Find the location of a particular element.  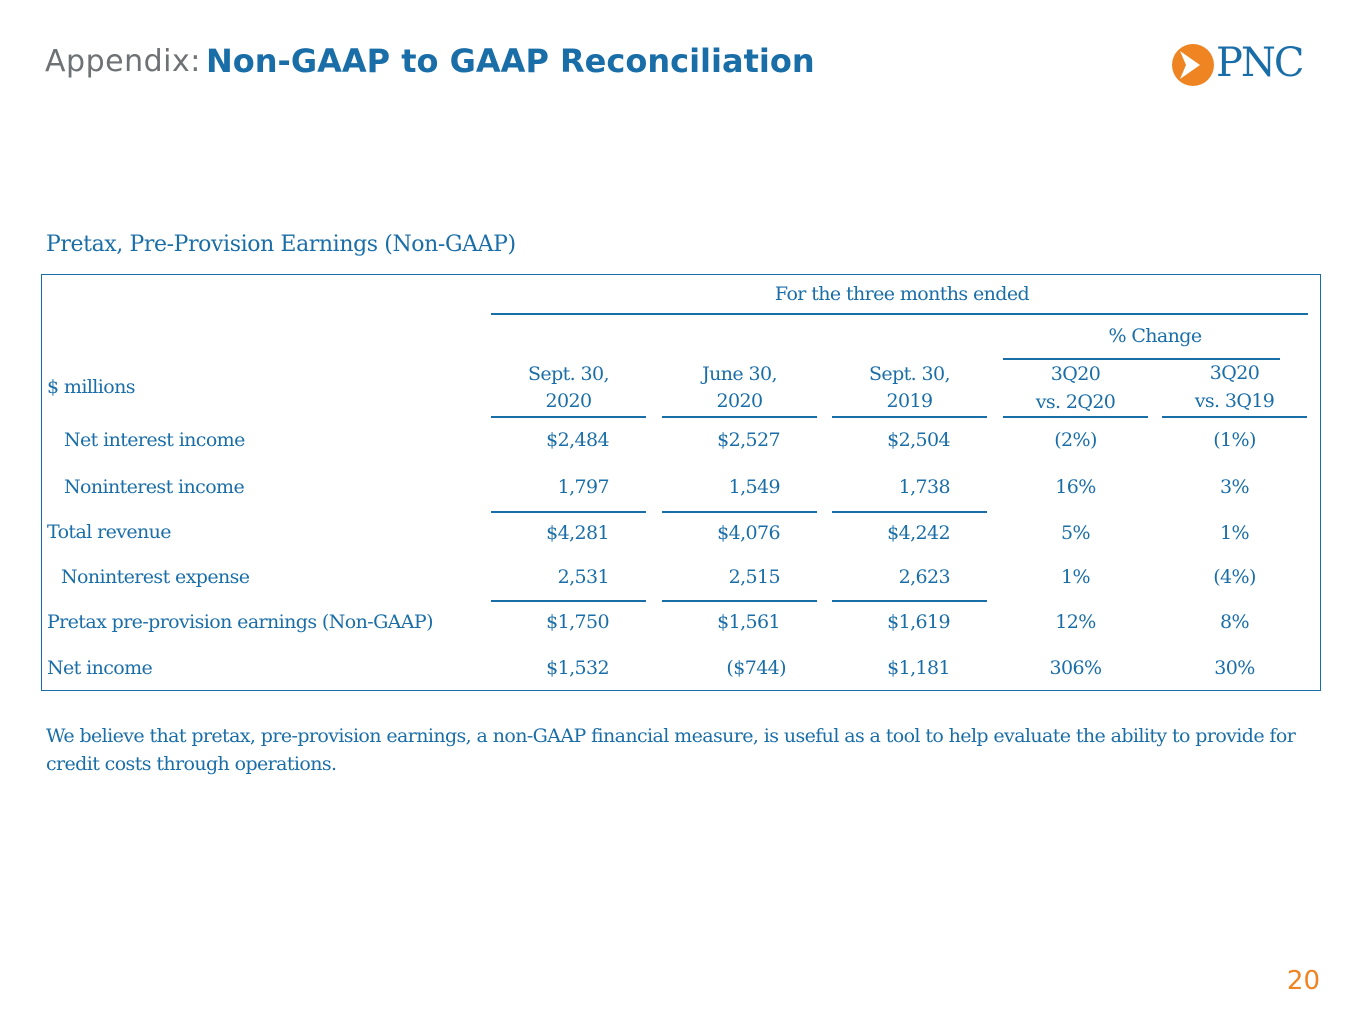

col-header-5-line2: vs. 3Q19 is located at coordinates (1234, 401).